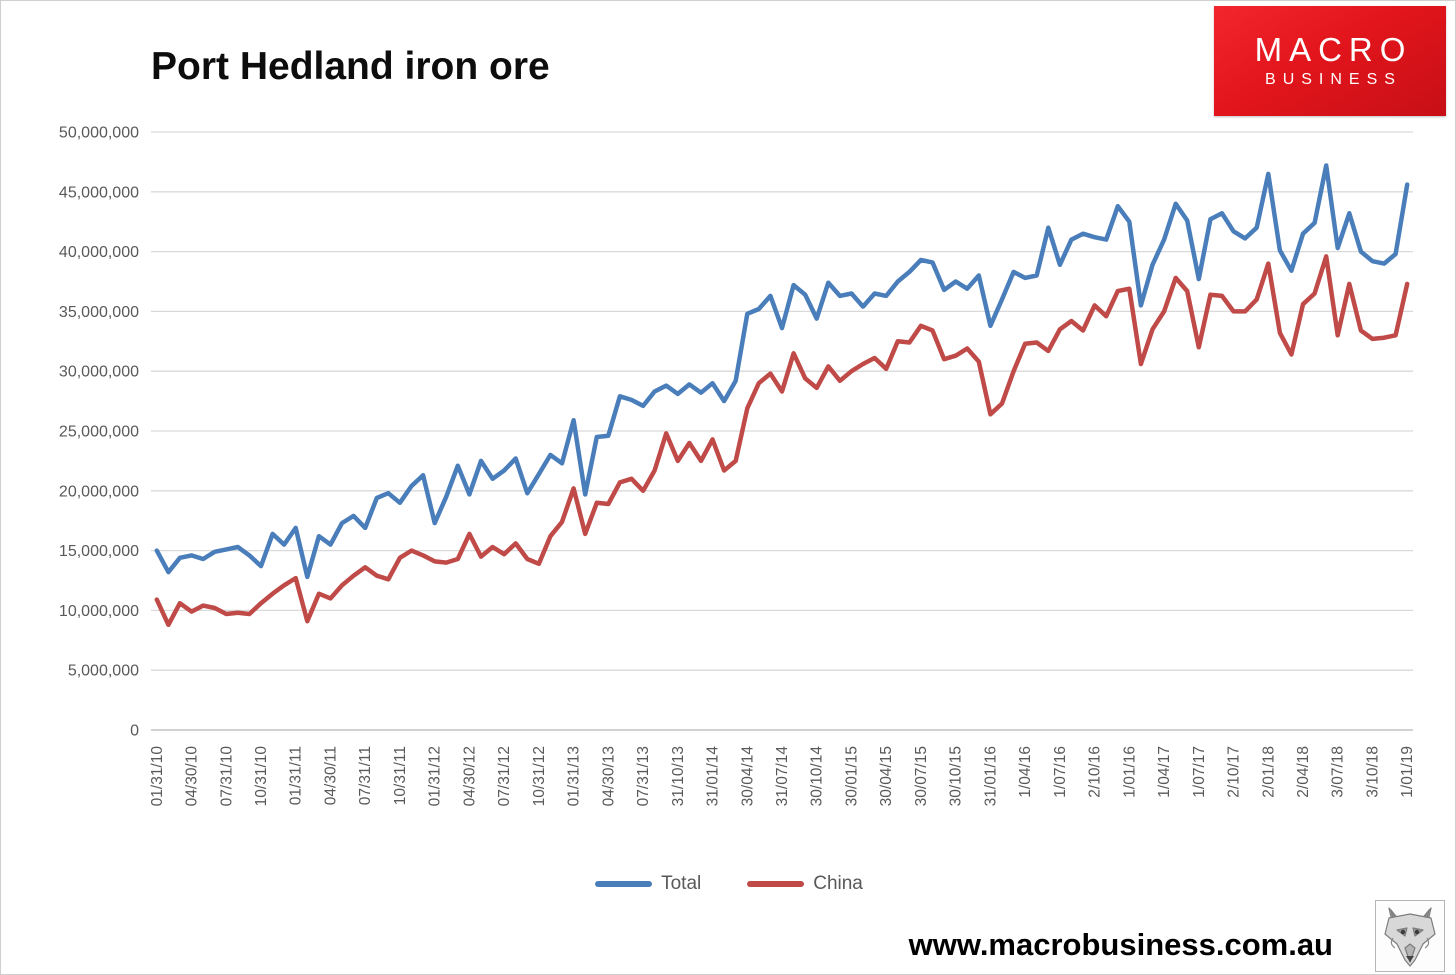  What do you see at coordinates (192, 776) in the screenshot?
I see `x-axis-tick-label: 04/30/10` at bounding box center [192, 776].